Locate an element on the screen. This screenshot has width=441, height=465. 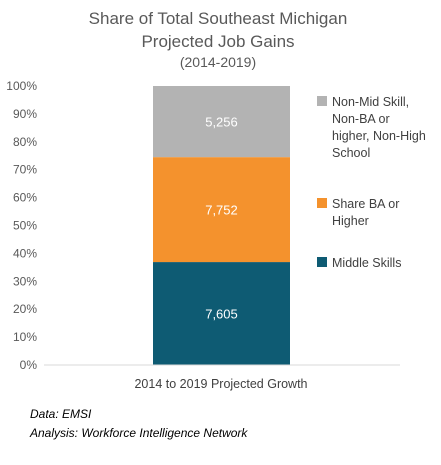
y-tick-label: 90% is located at coordinates (25, 114).